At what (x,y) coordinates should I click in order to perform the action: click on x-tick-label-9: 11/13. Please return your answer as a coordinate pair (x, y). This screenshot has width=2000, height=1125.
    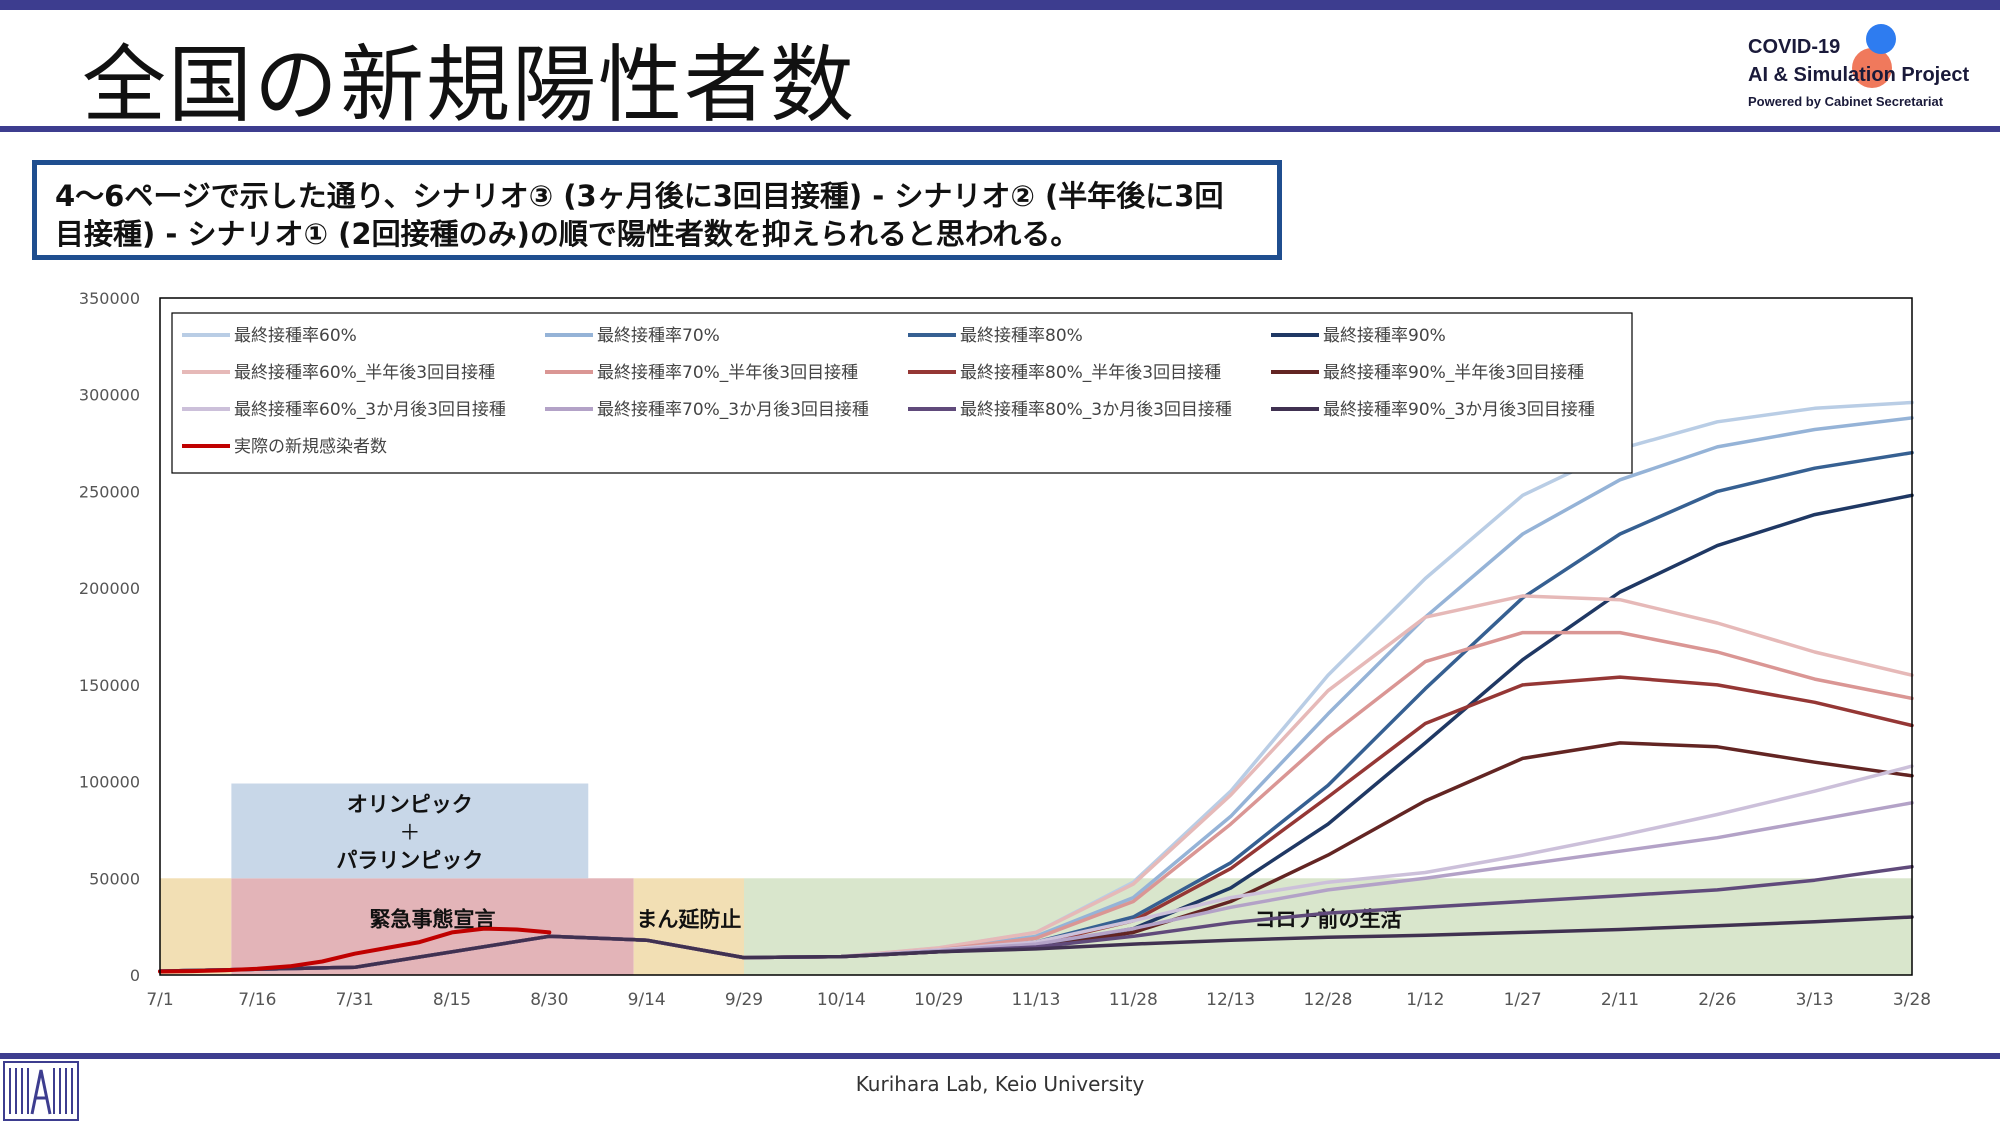
    Looking at the image, I should click on (1036, 1000).